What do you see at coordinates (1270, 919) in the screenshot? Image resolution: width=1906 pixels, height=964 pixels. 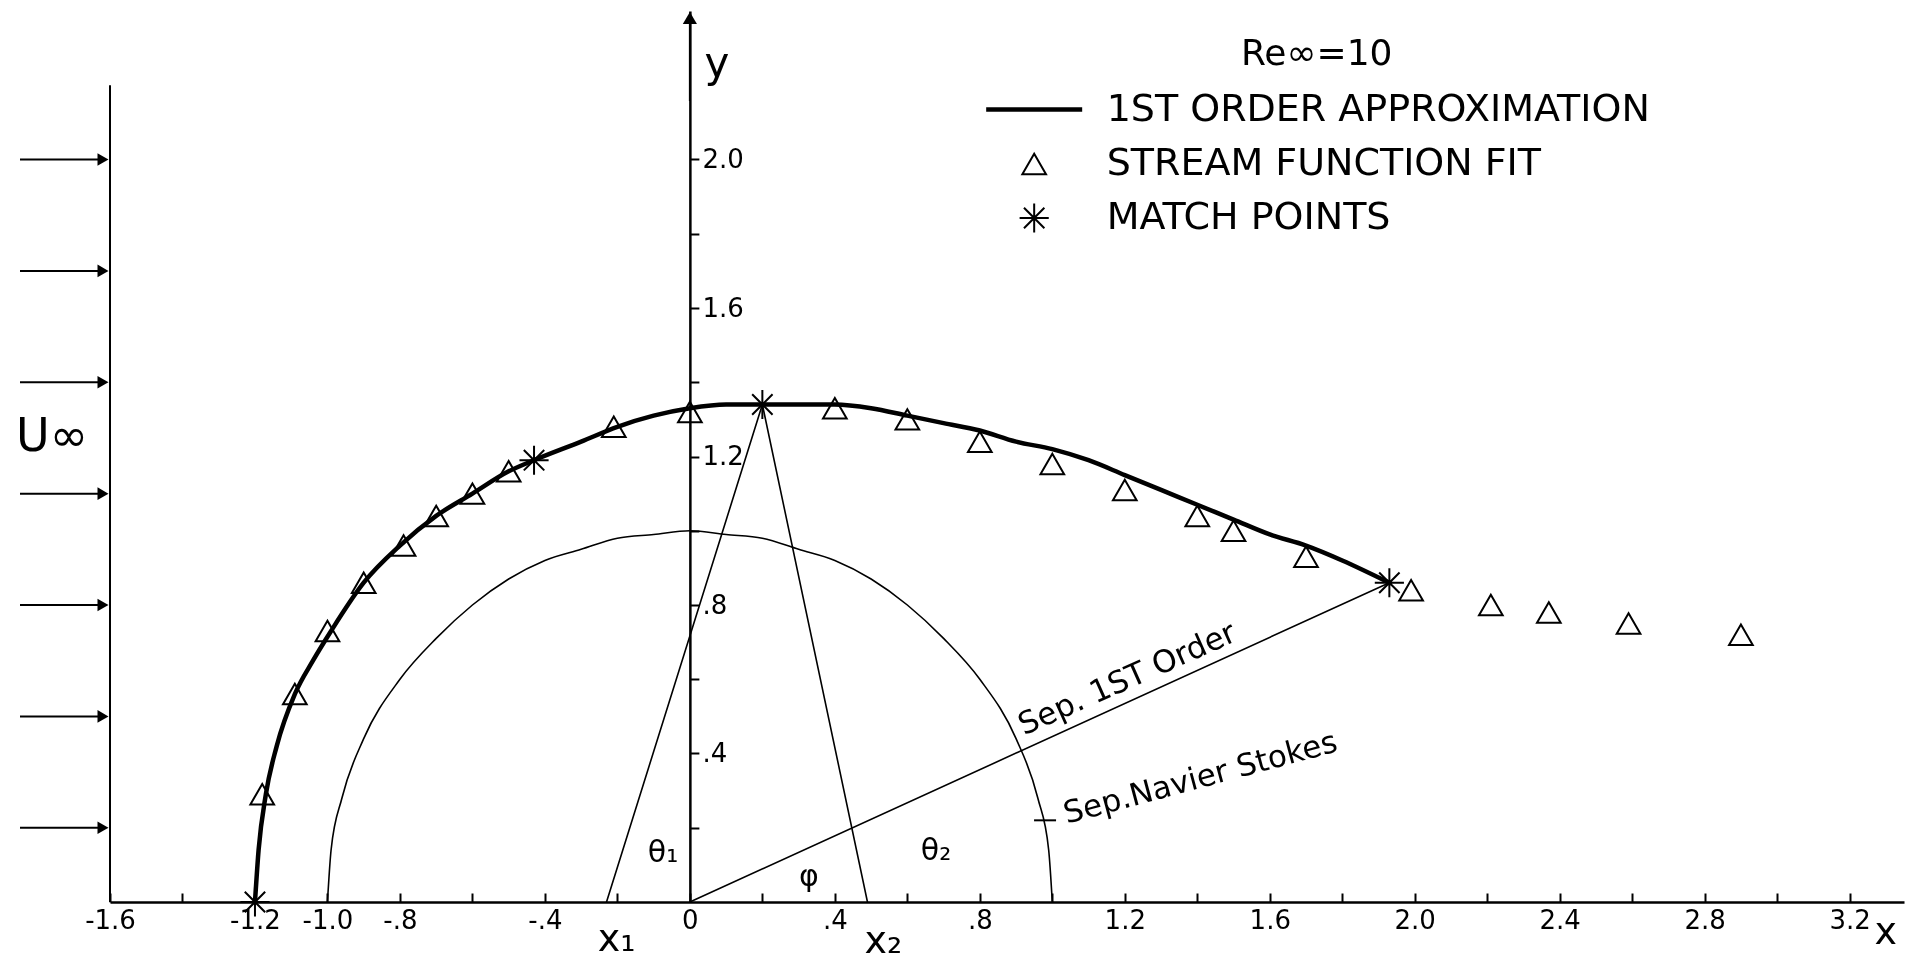 I see `x-tick-label: 1.6` at bounding box center [1270, 919].